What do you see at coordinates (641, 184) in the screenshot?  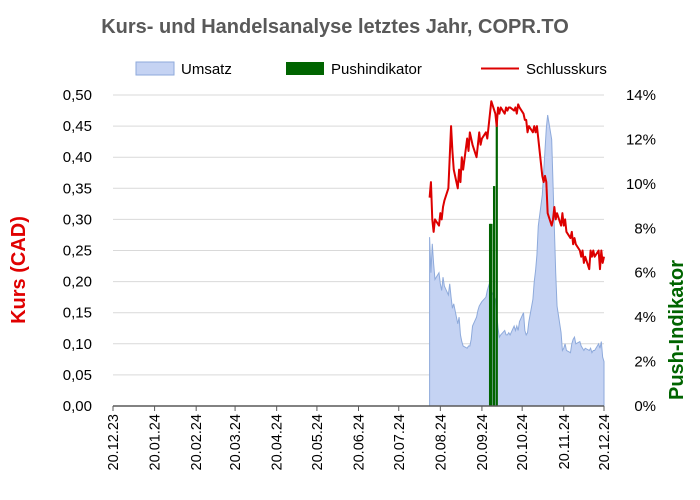 I see `y-right-tick-label: 10%` at bounding box center [641, 184].